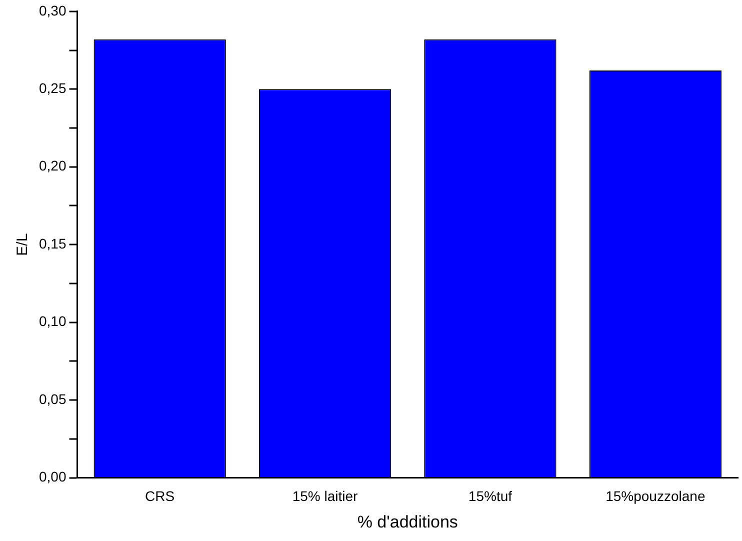 This screenshot has height=541, width=742. I want to click on y-tick-label: 0,05, so click(52, 398).